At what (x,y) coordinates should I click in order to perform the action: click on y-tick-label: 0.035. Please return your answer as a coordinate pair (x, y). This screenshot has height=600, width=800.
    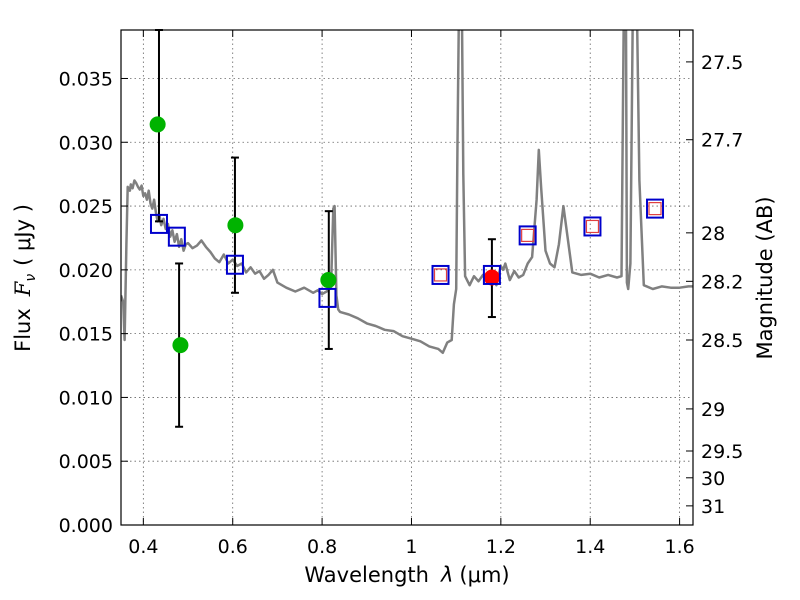
    Looking at the image, I should click on (86, 79).